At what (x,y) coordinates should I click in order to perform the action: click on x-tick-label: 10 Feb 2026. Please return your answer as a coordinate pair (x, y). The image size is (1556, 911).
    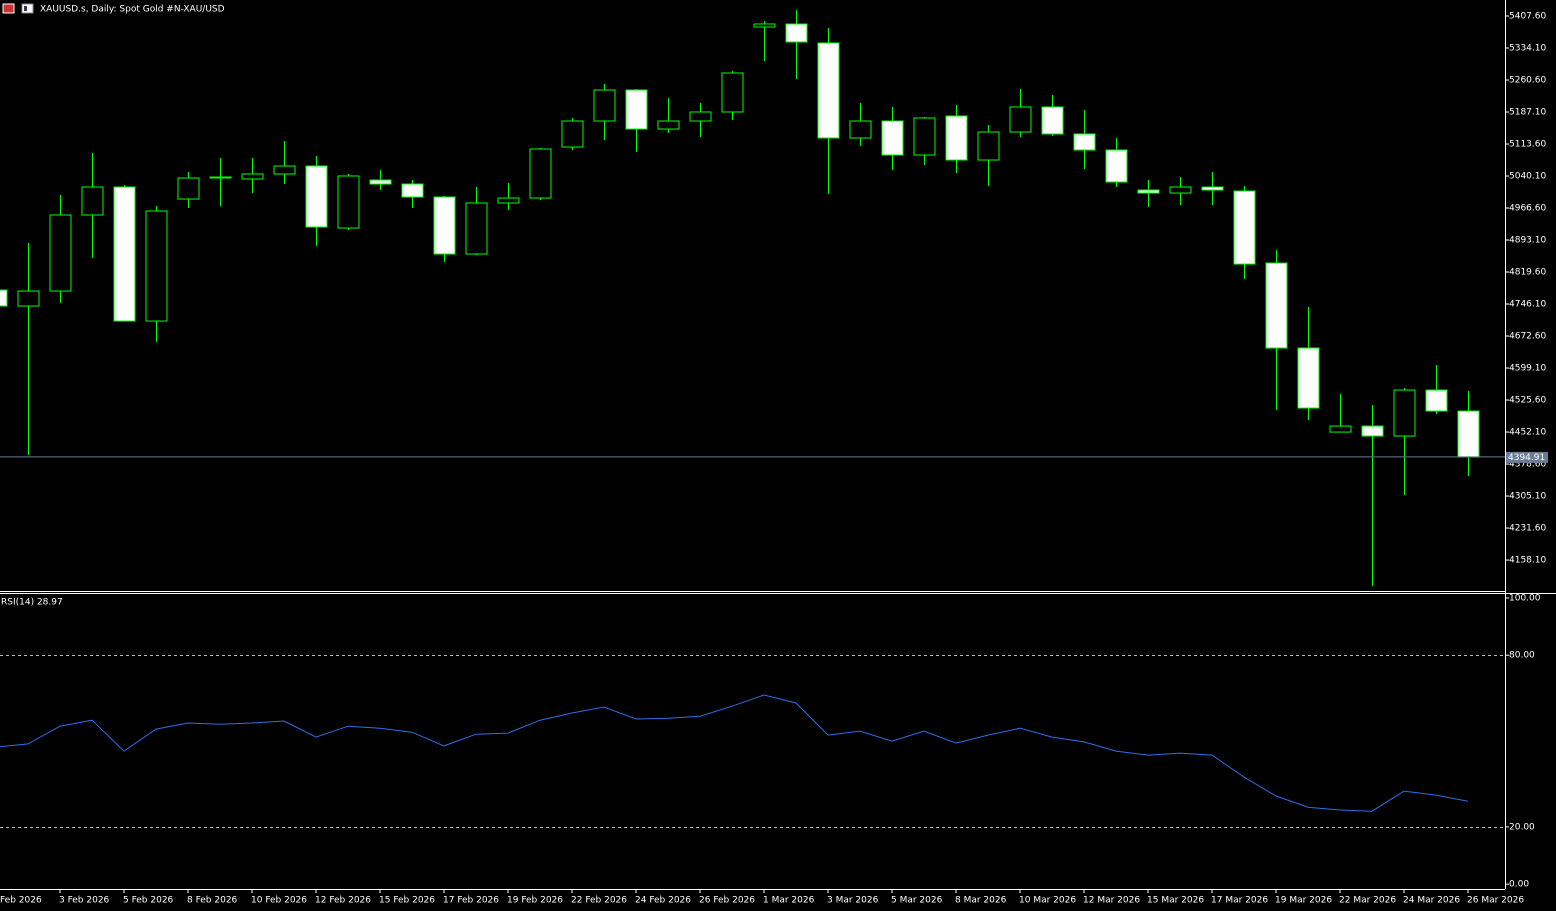
    Looking at the image, I should click on (279, 901).